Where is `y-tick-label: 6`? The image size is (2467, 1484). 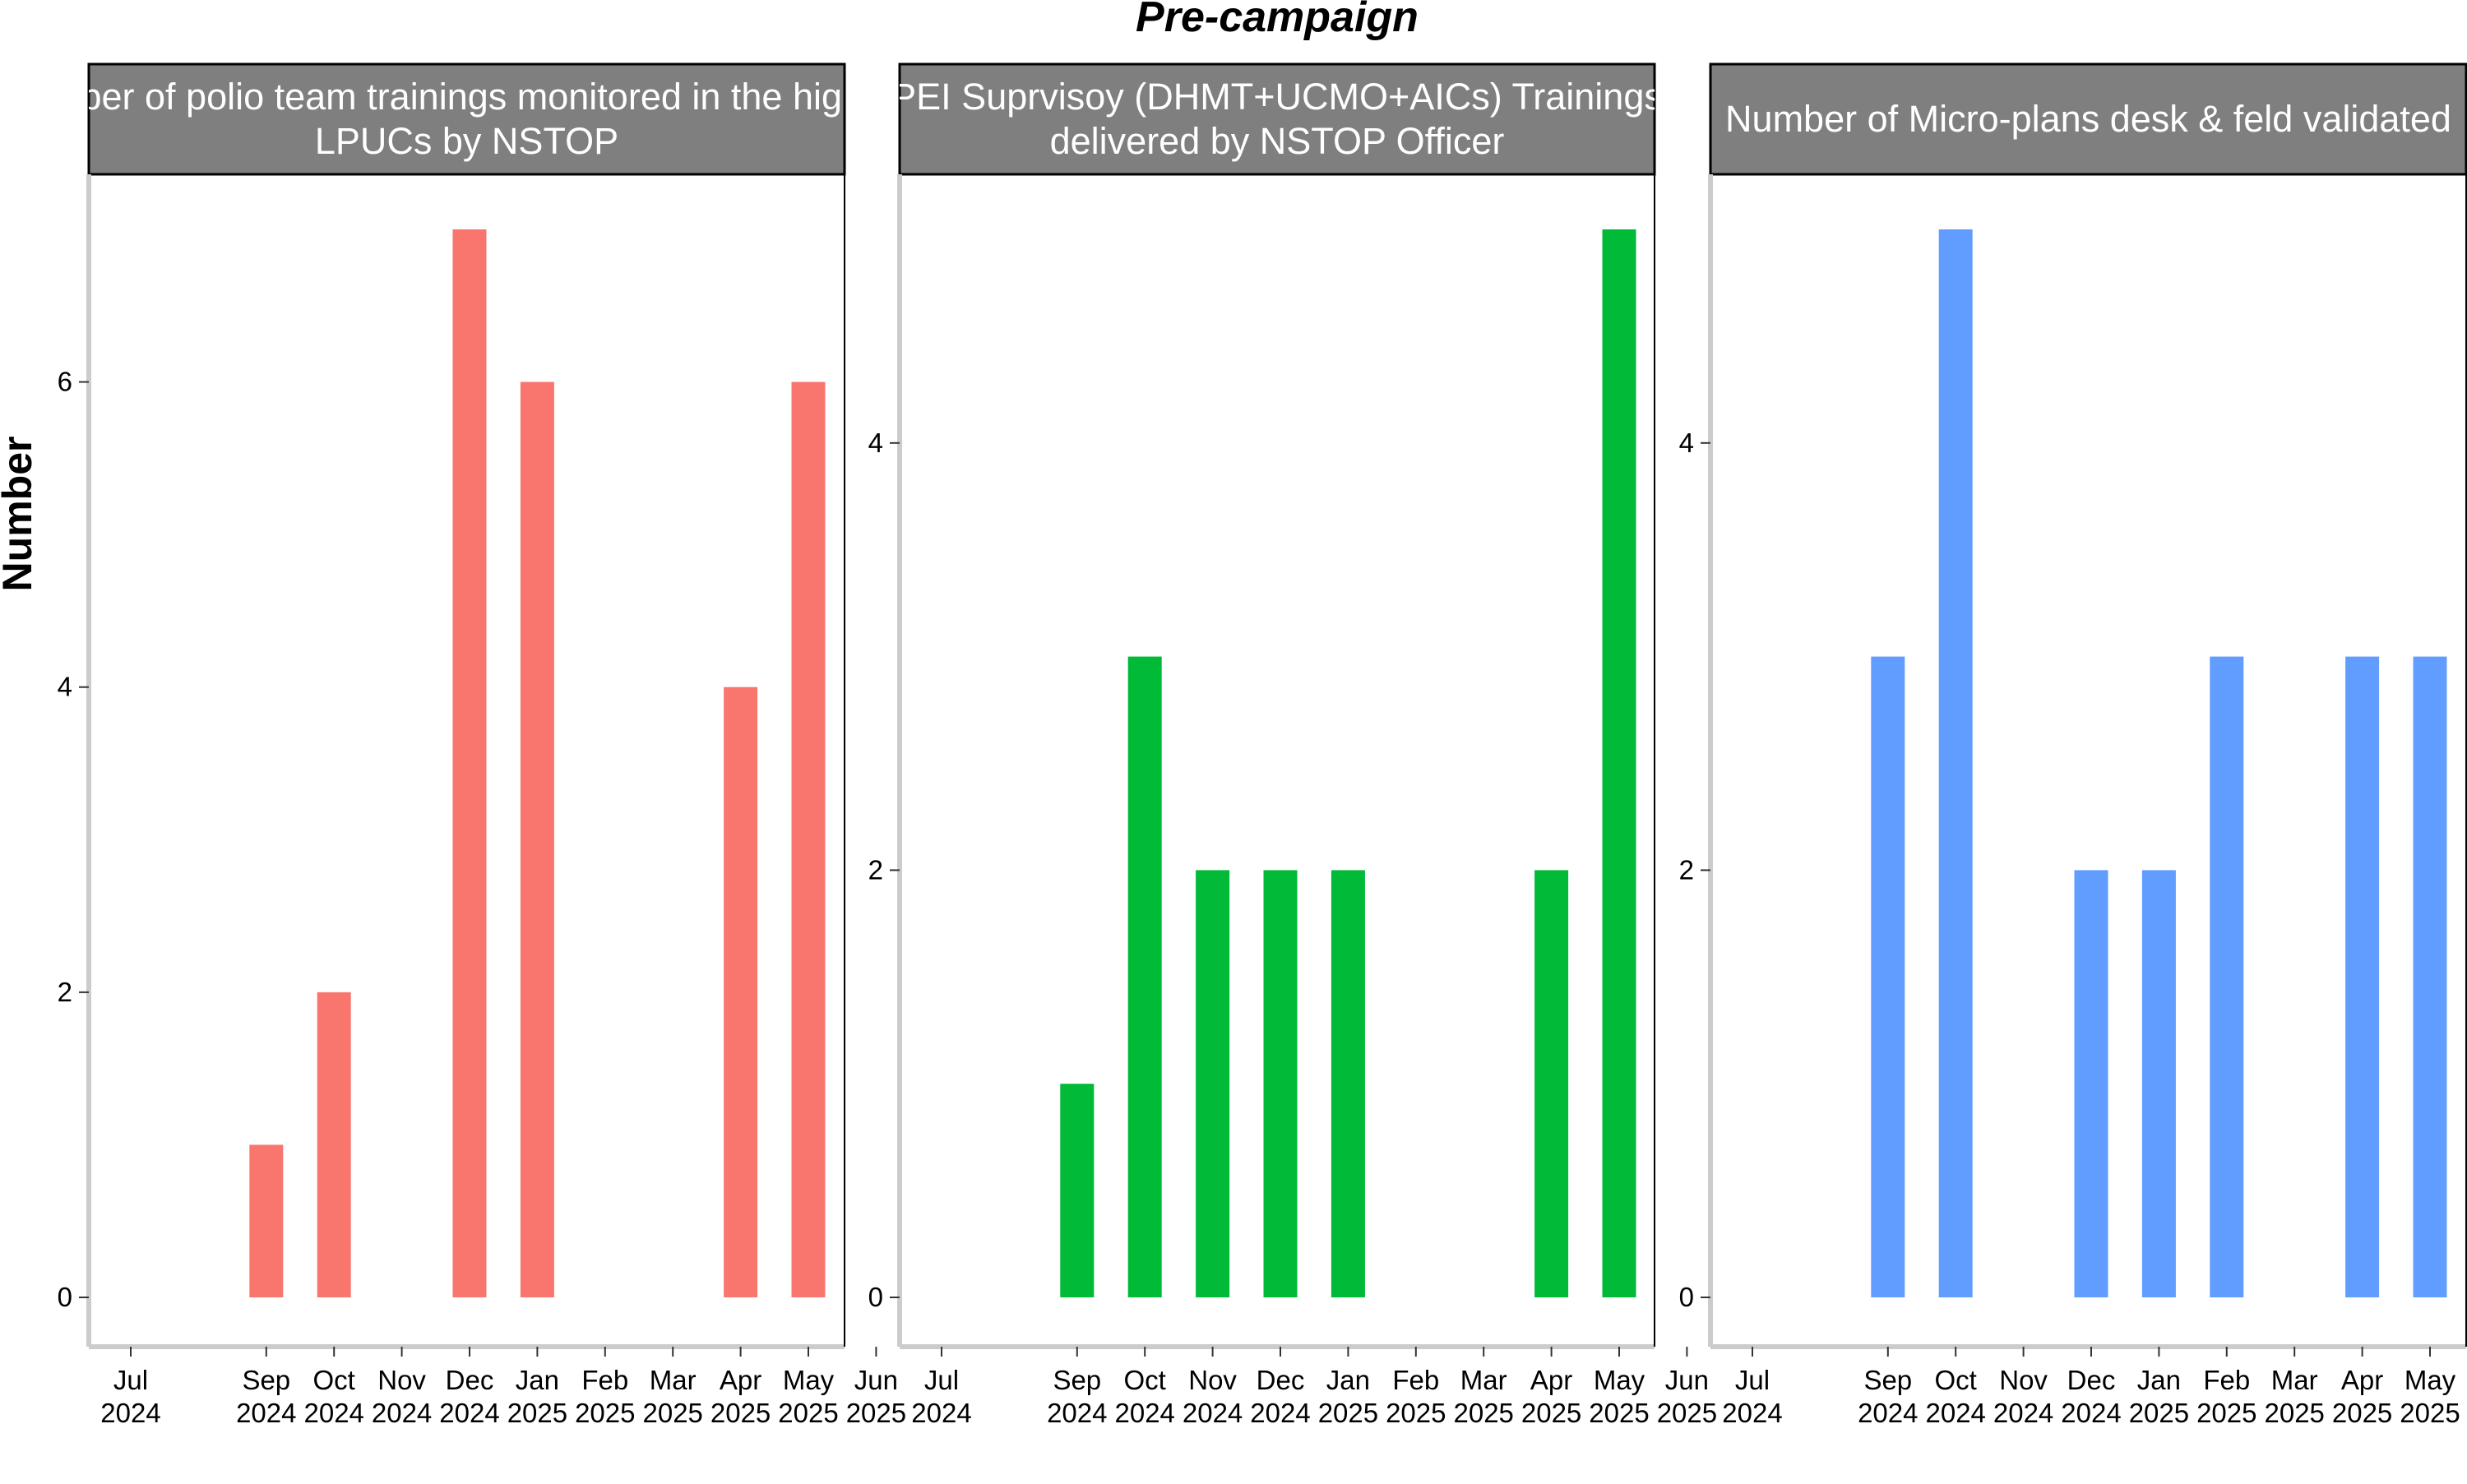 y-tick-label: 6 is located at coordinates (65, 382).